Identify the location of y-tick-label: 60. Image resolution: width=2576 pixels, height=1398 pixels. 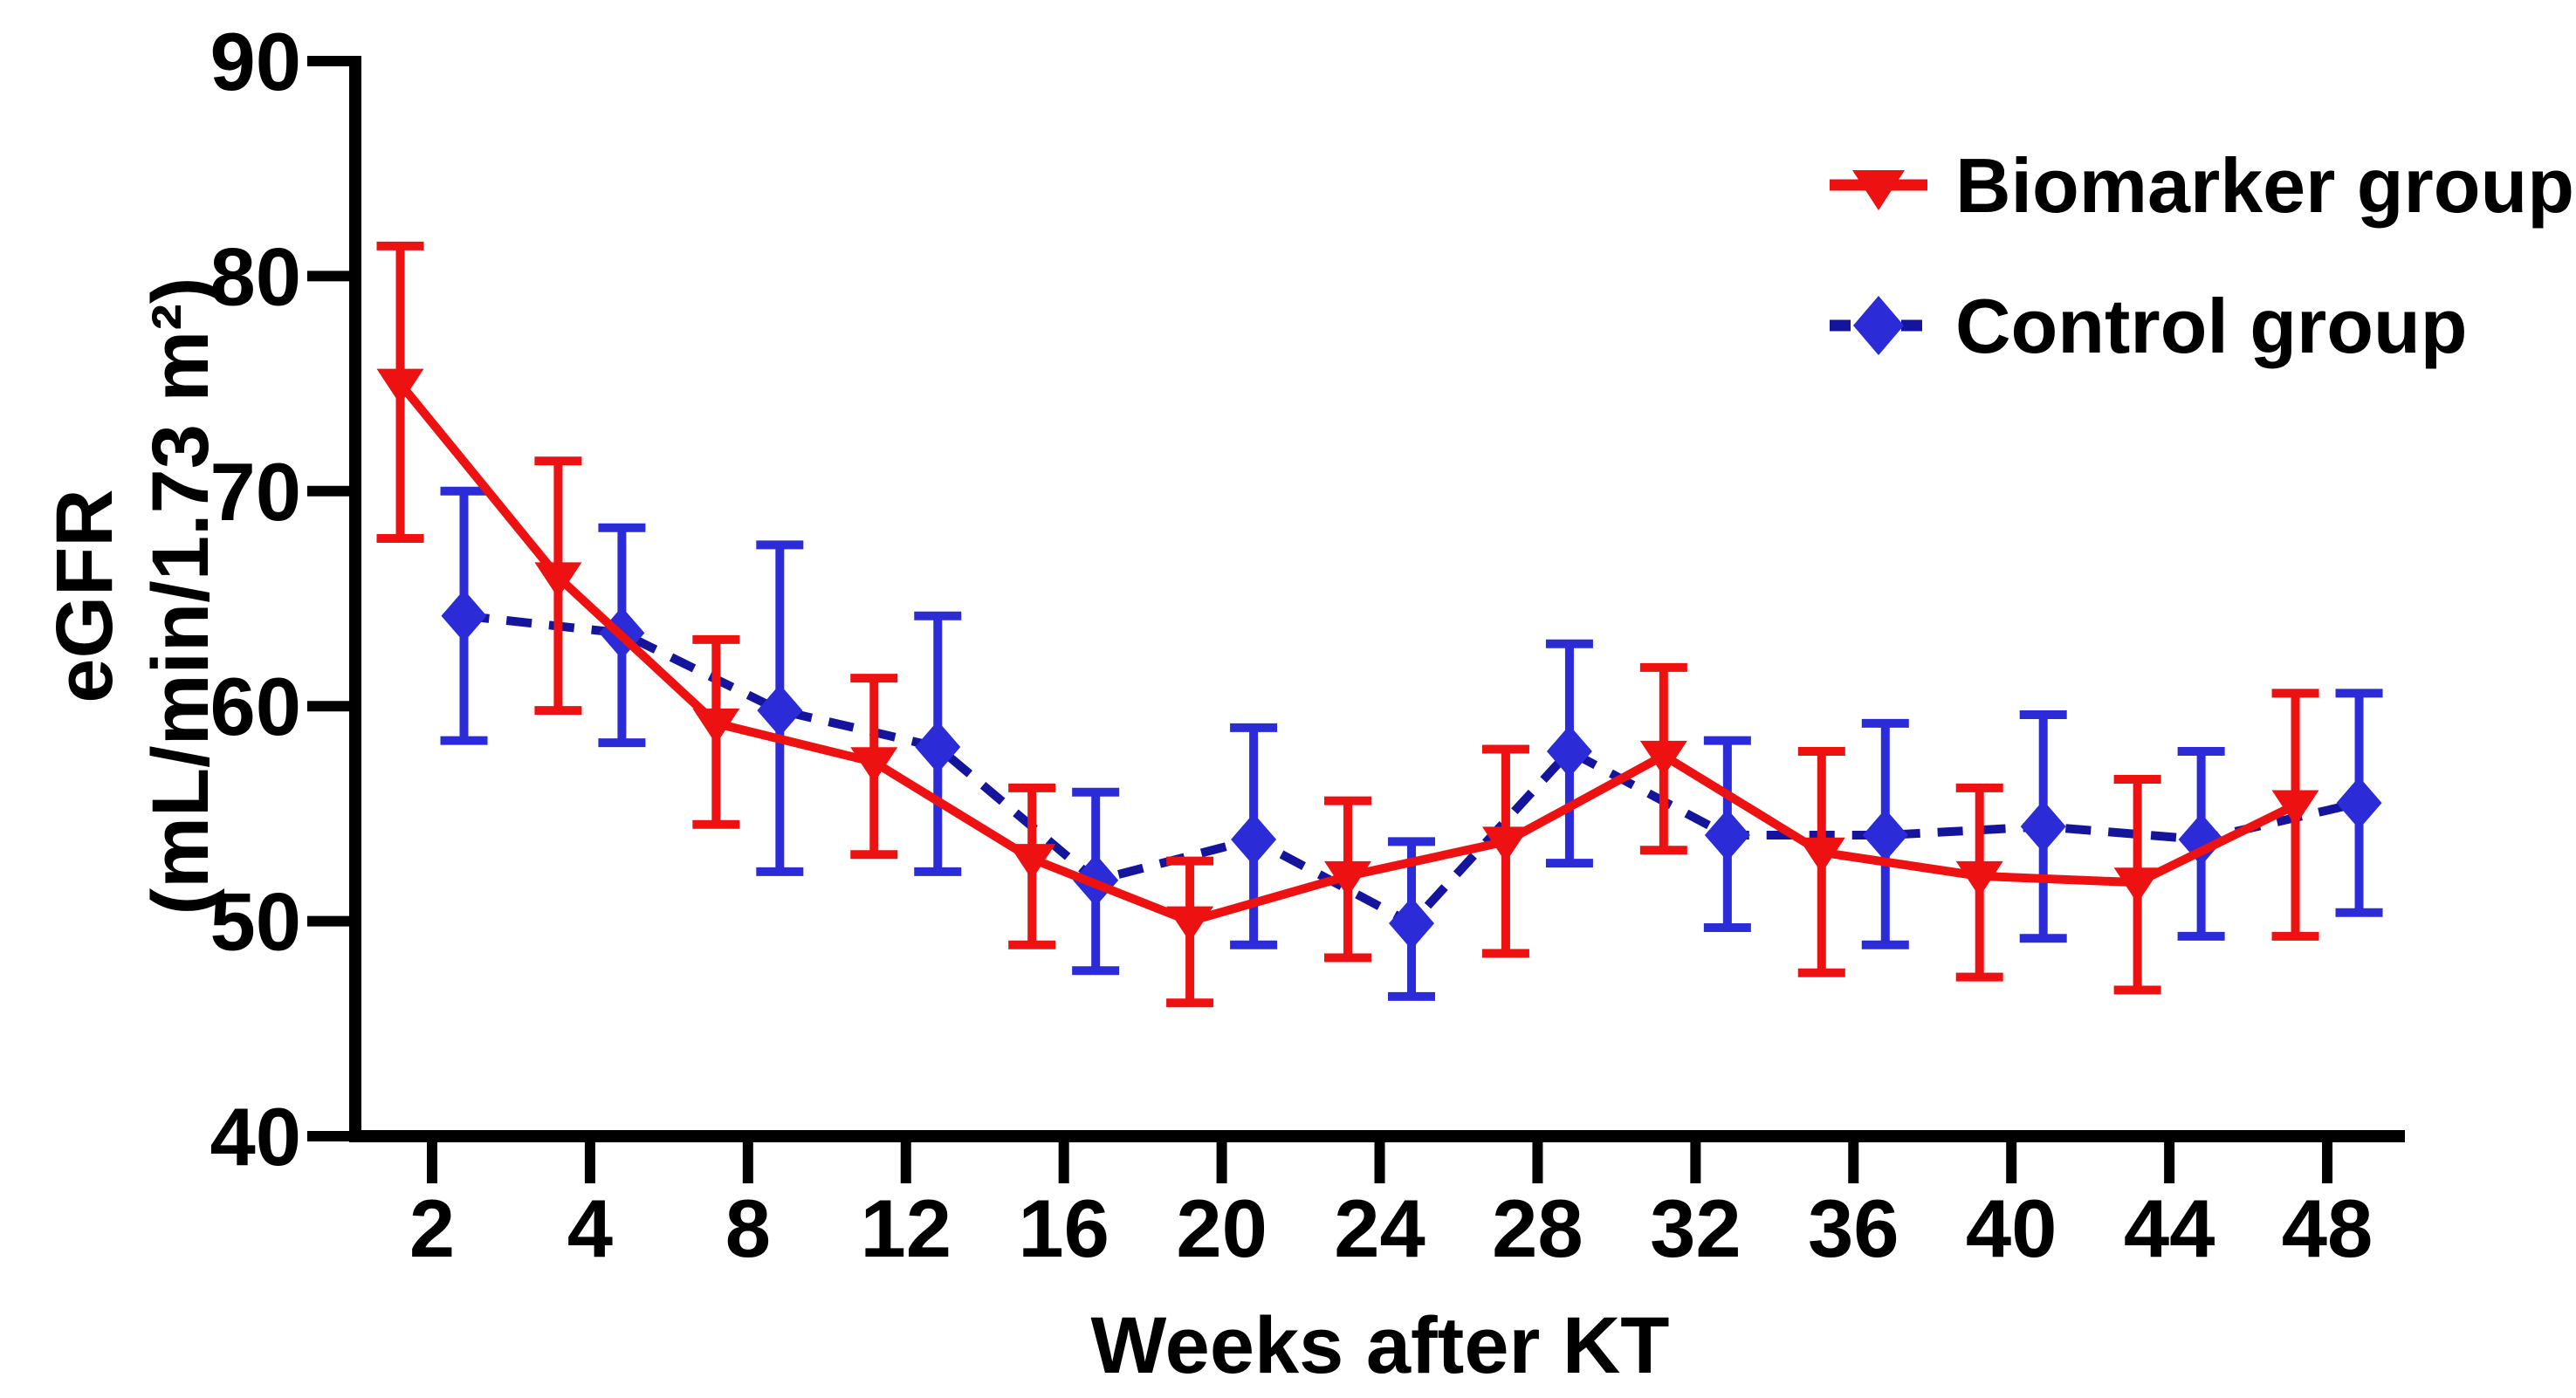
(256, 706).